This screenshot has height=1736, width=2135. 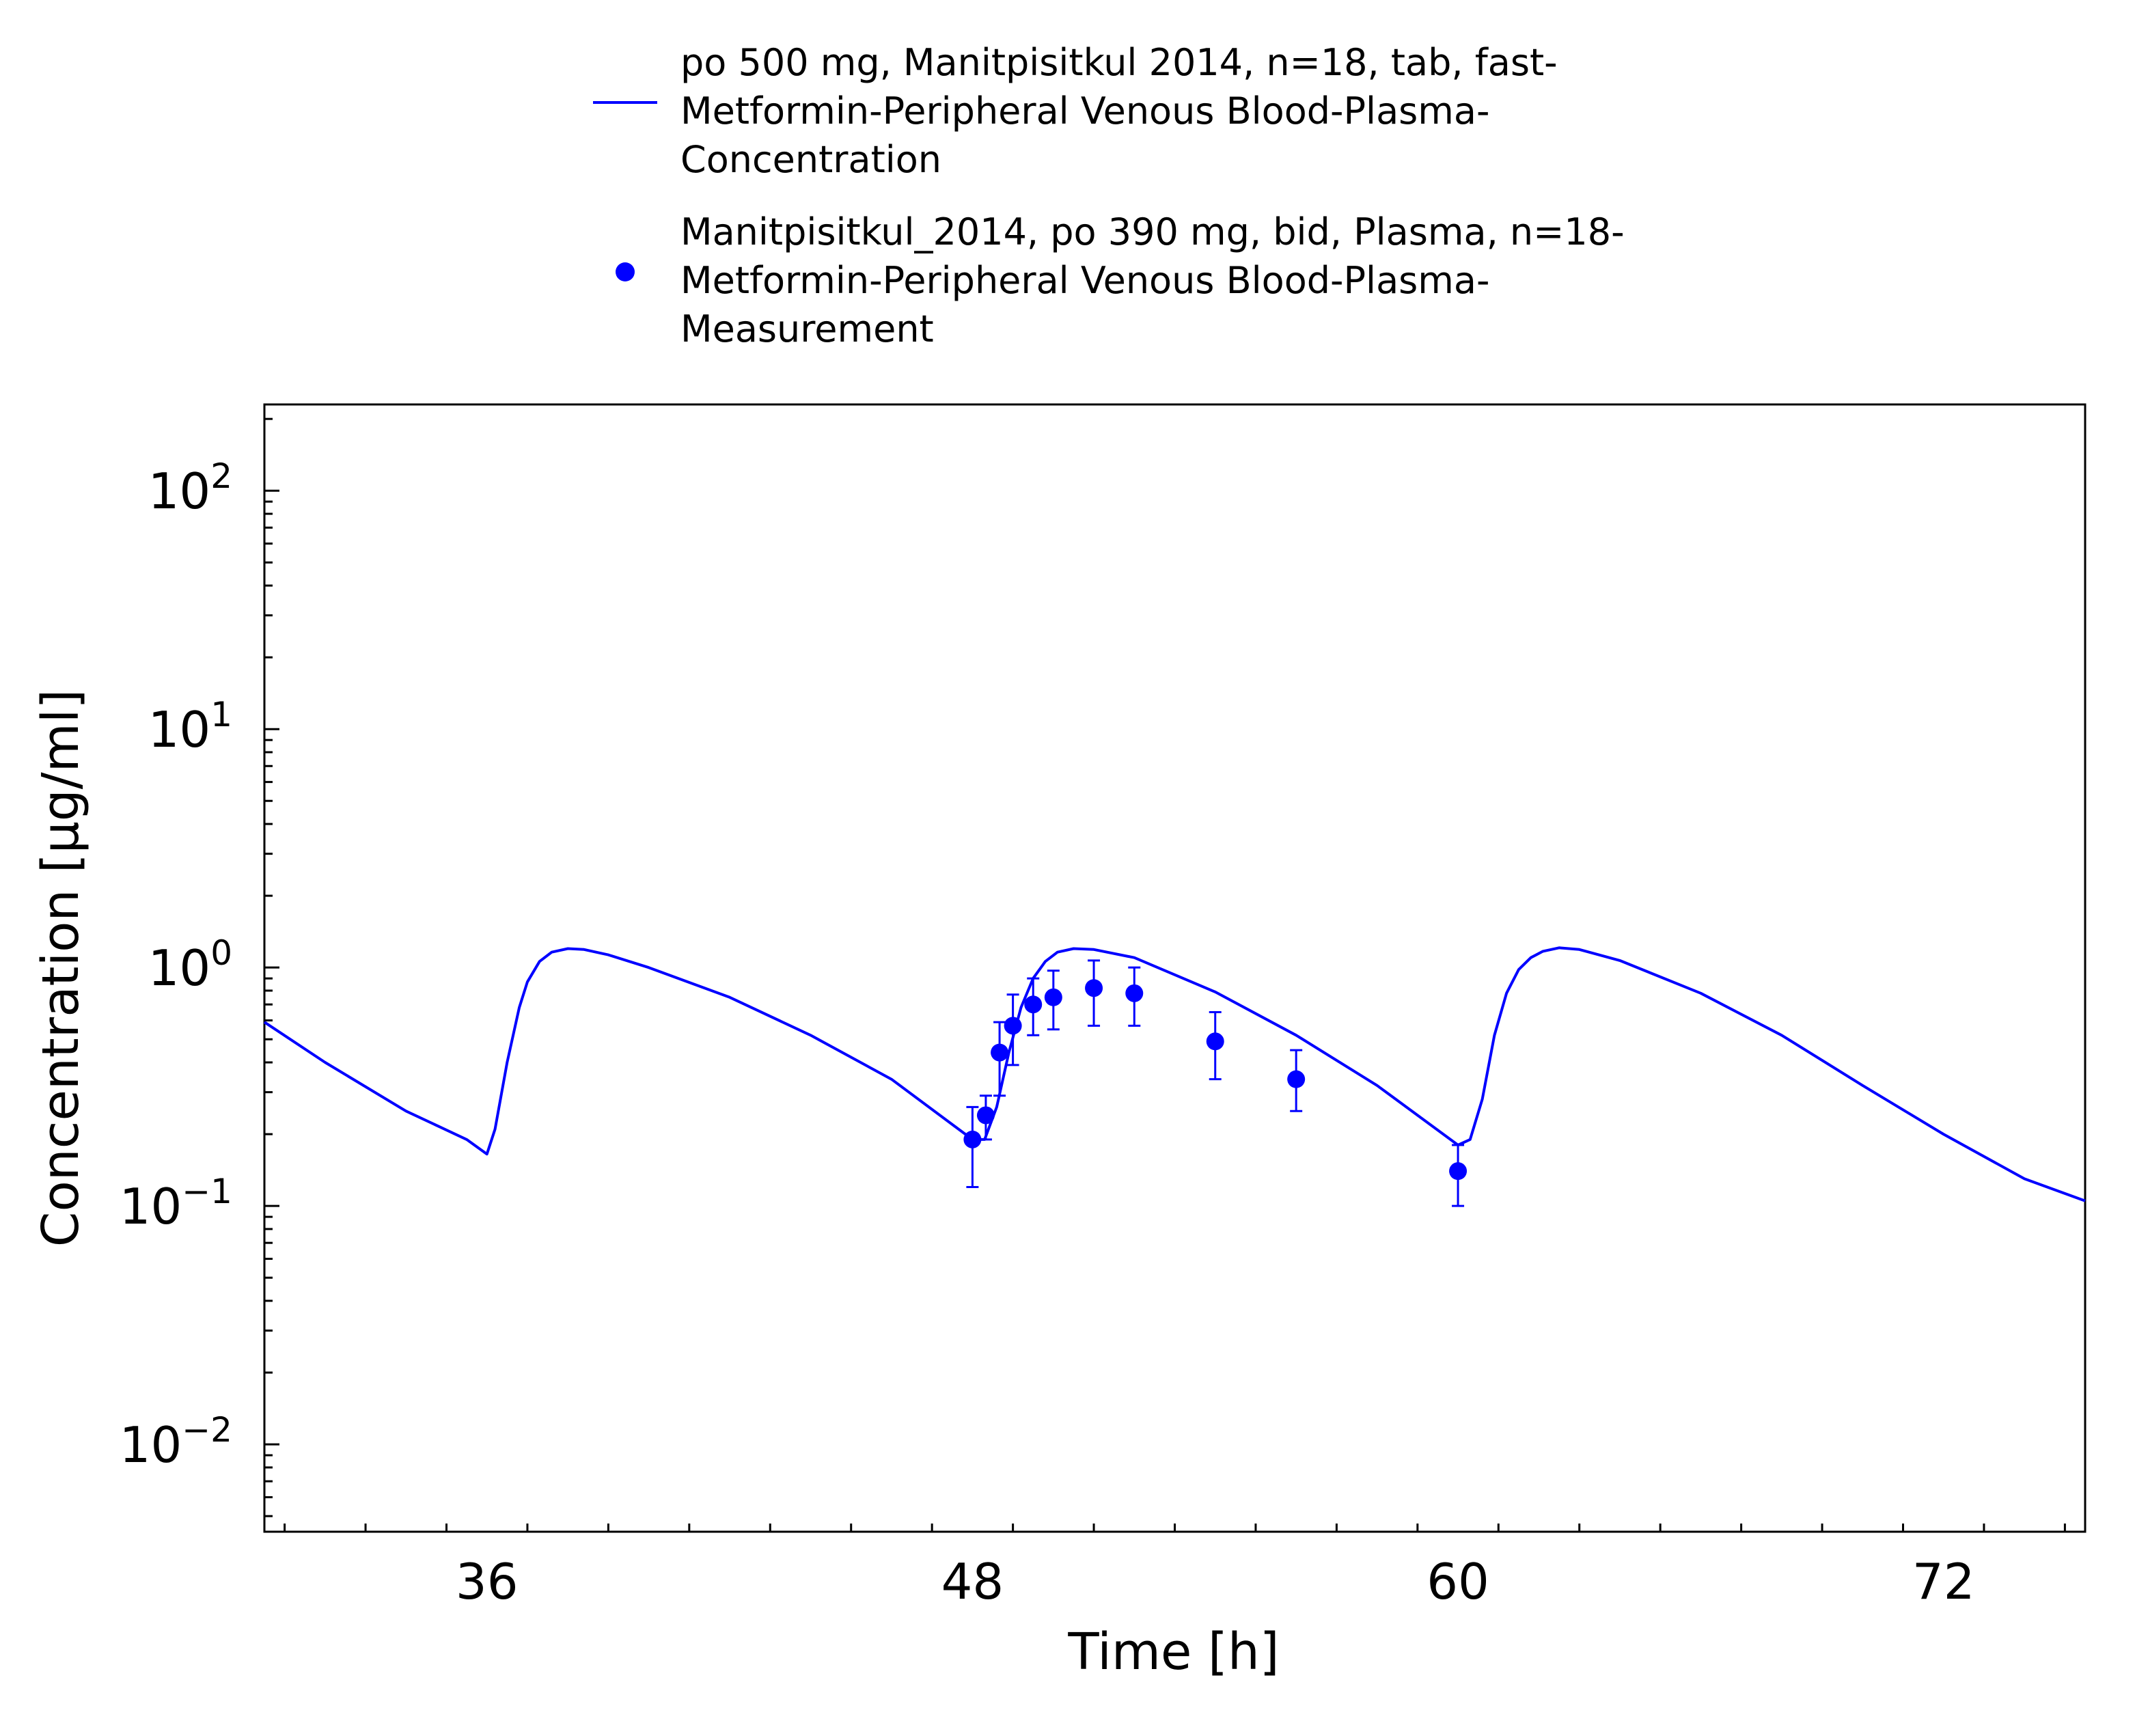 I want to click on y-tick-label: 10², so click(x=190, y=488).